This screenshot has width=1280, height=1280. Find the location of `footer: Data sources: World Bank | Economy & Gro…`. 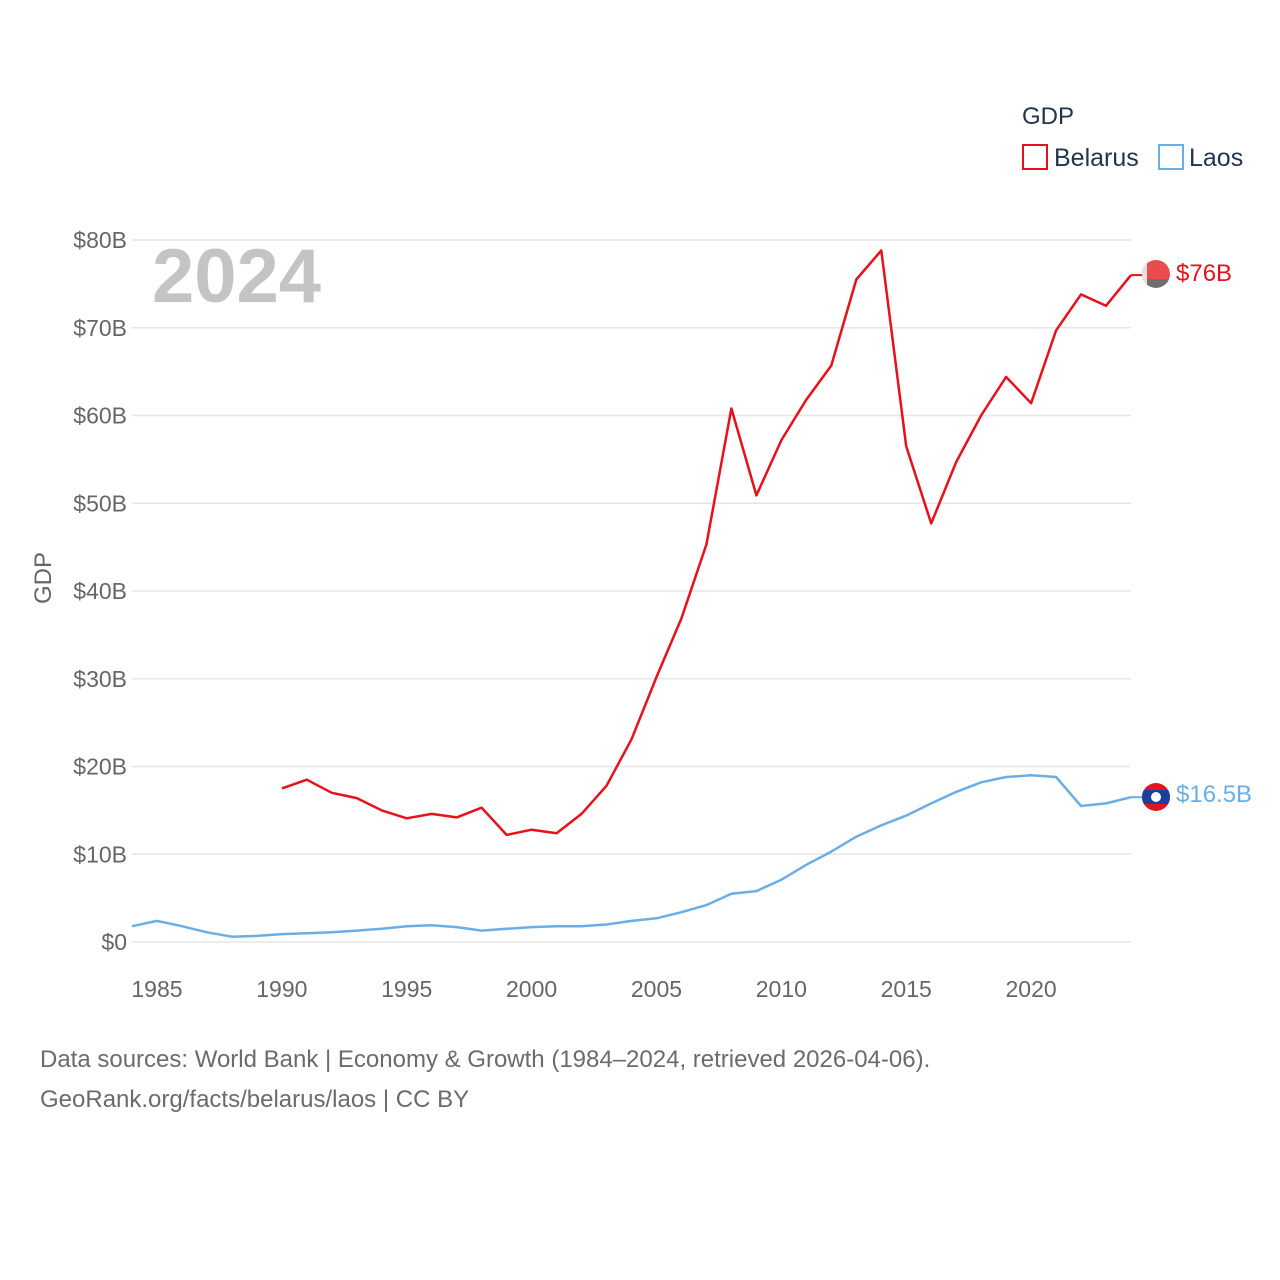

footer: Data sources: World Bank | Economy & Gro… is located at coordinates (640, 1080).